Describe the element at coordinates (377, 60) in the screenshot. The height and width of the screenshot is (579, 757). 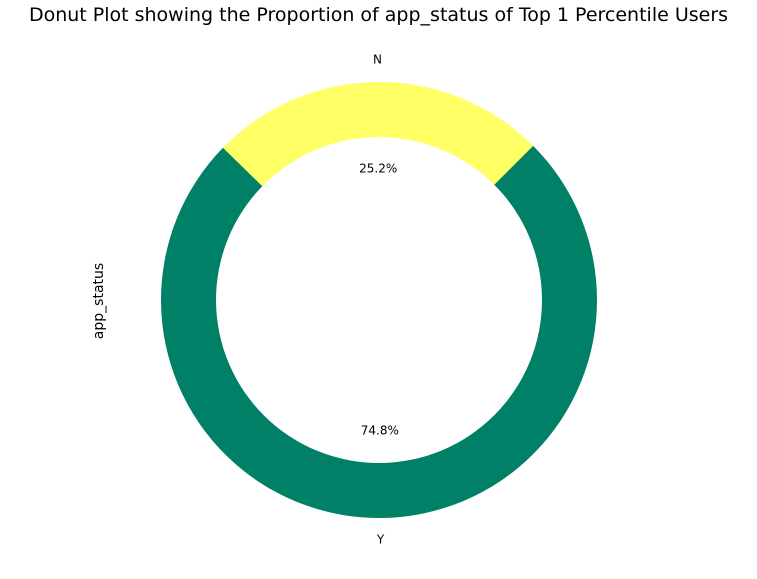
I see `slice-label-n: N` at that location.